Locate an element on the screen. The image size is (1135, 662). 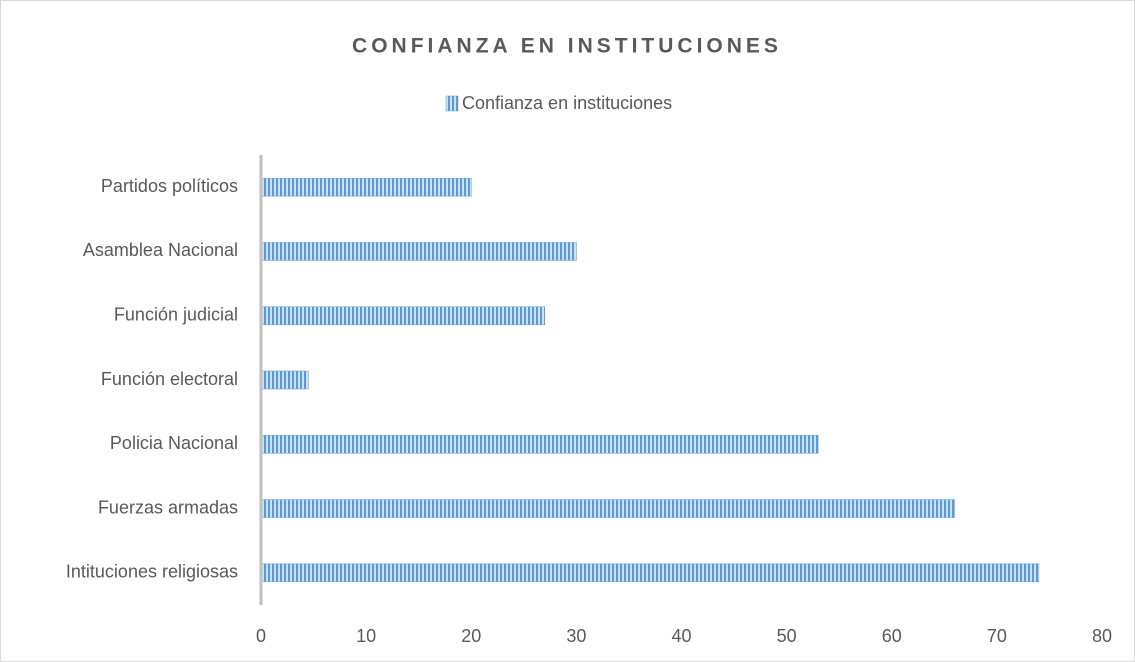
y-tick-label: Función judicial is located at coordinates (176, 314).